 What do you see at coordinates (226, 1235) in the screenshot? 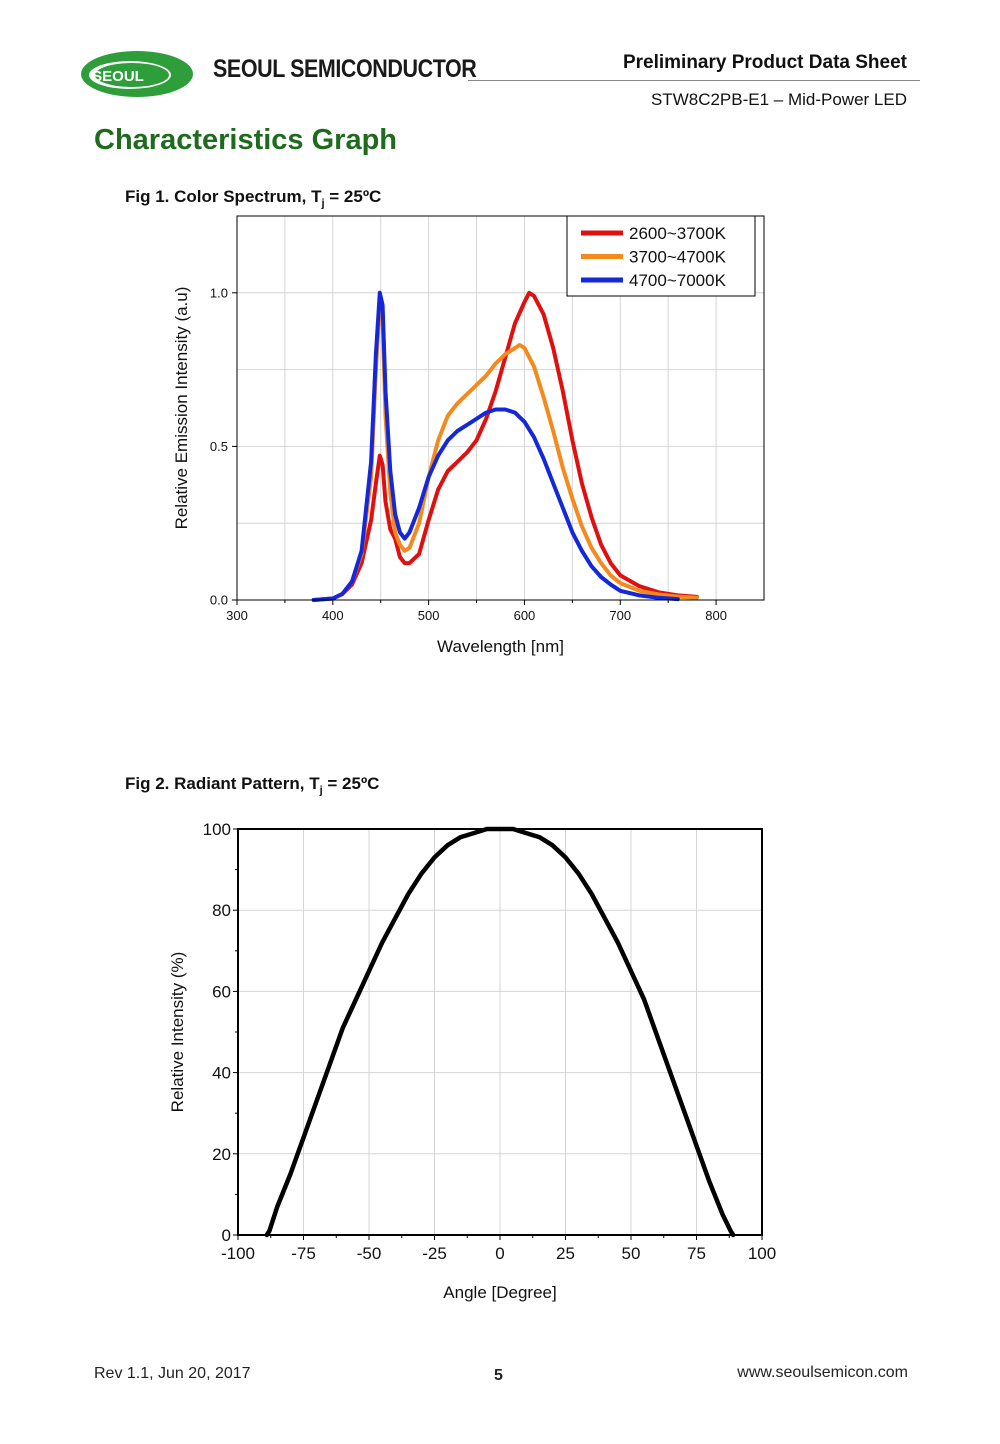
I see `y-tick-label: 0` at bounding box center [226, 1235].